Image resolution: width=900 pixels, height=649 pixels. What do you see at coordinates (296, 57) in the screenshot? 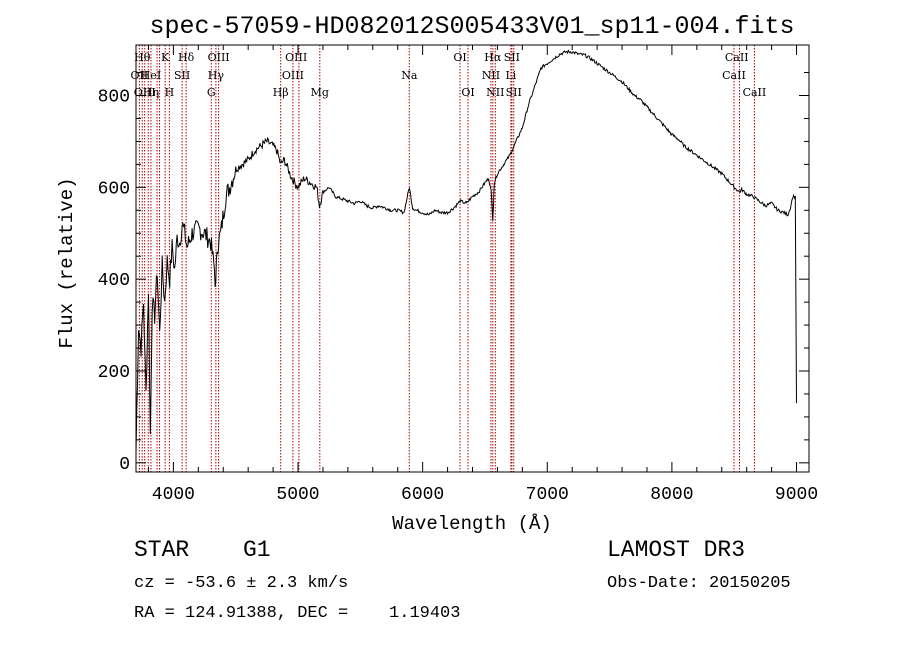
I see `line-label-4: OIII` at bounding box center [296, 57].